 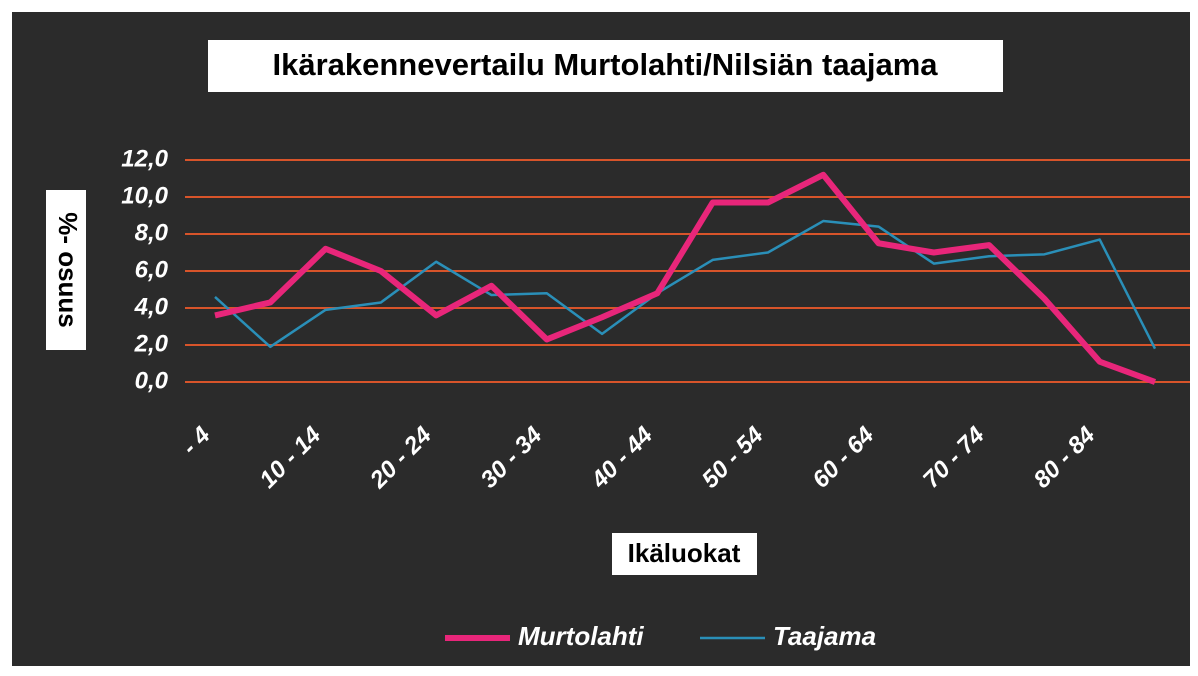 I want to click on title-box, so click(x=605, y=66).